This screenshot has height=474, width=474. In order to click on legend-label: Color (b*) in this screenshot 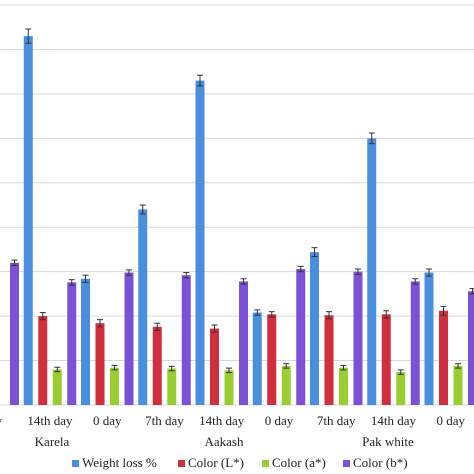, I will do `click(380, 462)`.